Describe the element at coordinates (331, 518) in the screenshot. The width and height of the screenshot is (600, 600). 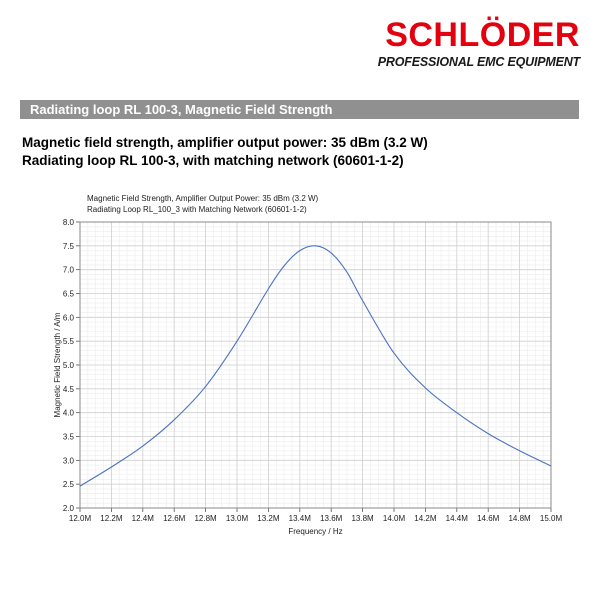
I see `x-tick-label: 13.6M` at that location.